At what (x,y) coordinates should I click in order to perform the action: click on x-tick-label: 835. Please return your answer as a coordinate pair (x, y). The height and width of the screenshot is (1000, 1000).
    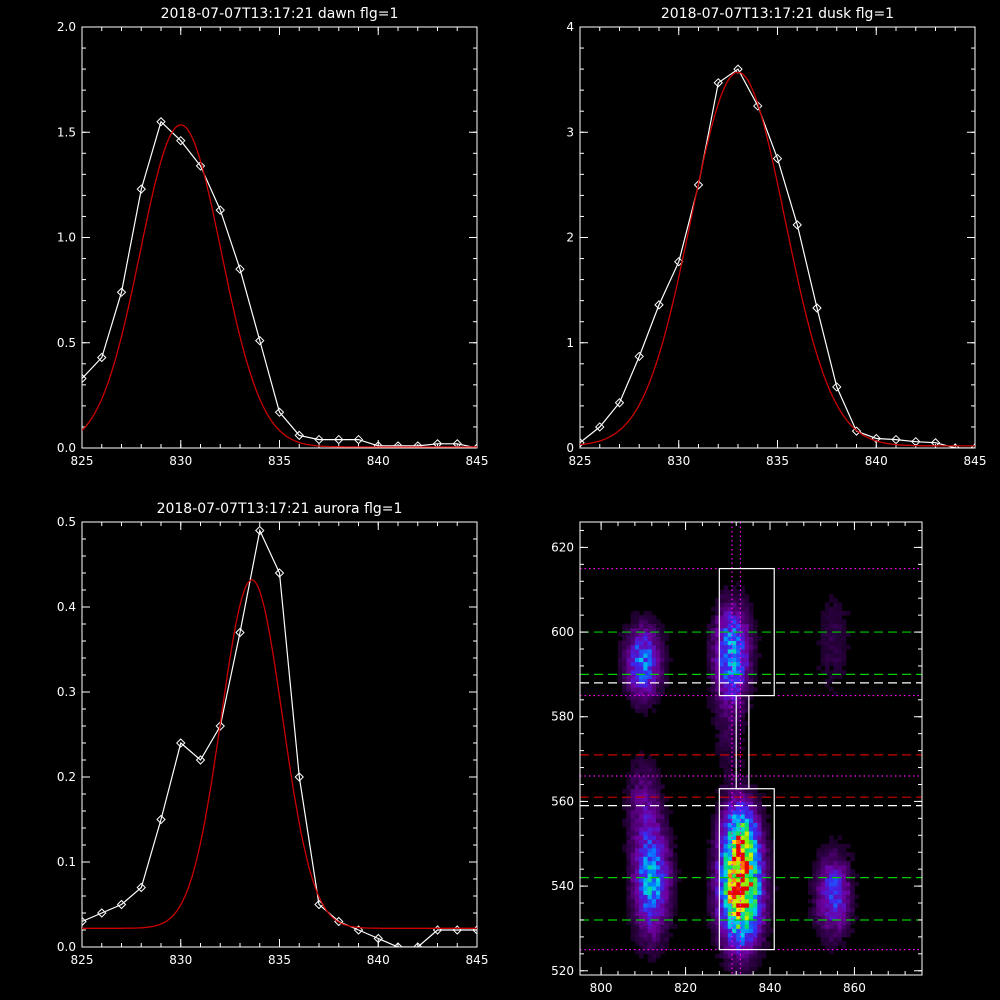
    Looking at the image, I should click on (279, 461).